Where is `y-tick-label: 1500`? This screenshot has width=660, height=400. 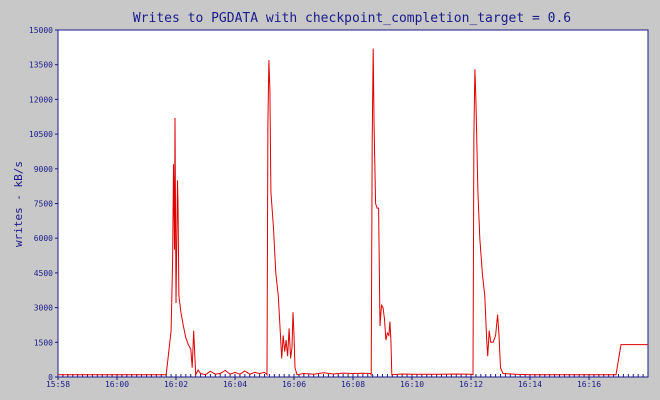 y-tick-label: 1500 is located at coordinates (43, 342).